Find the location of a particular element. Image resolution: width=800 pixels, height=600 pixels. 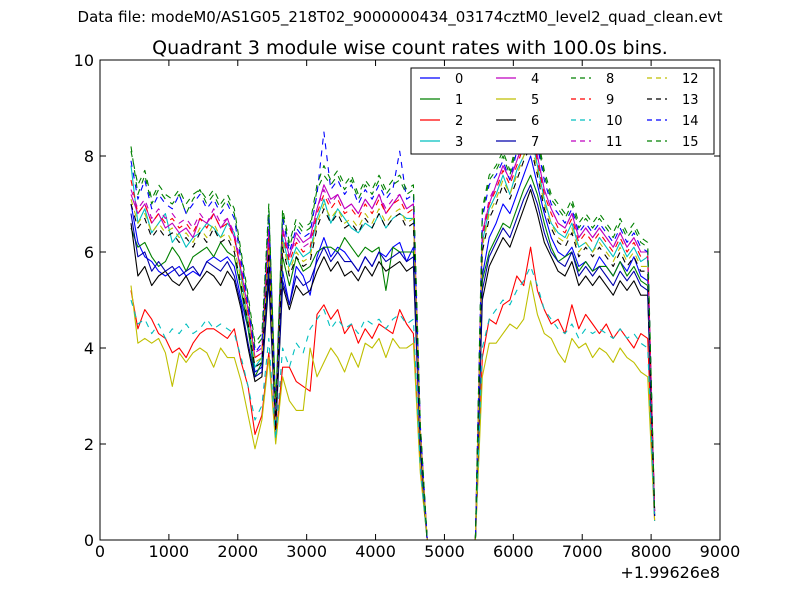

legend-label-4: 4 is located at coordinates (535, 79).